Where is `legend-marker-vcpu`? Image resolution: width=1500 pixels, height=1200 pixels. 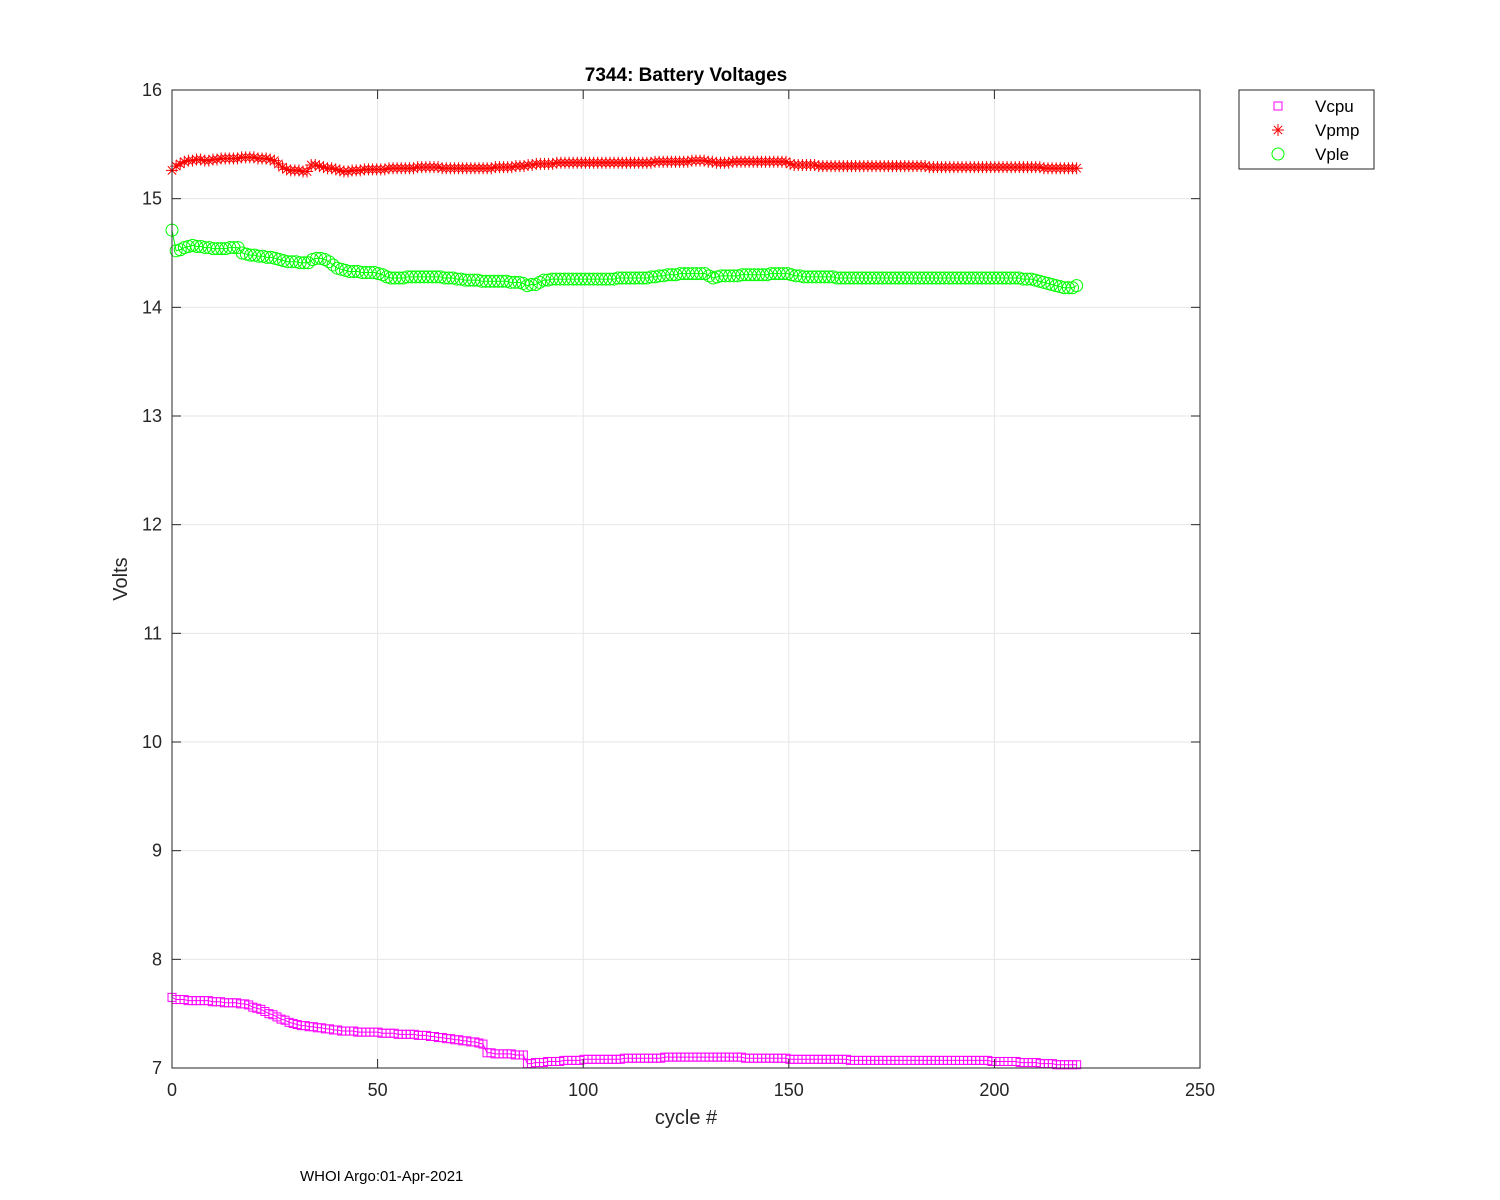 legend-marker-vcpu is located at coordinates (1278, 106).